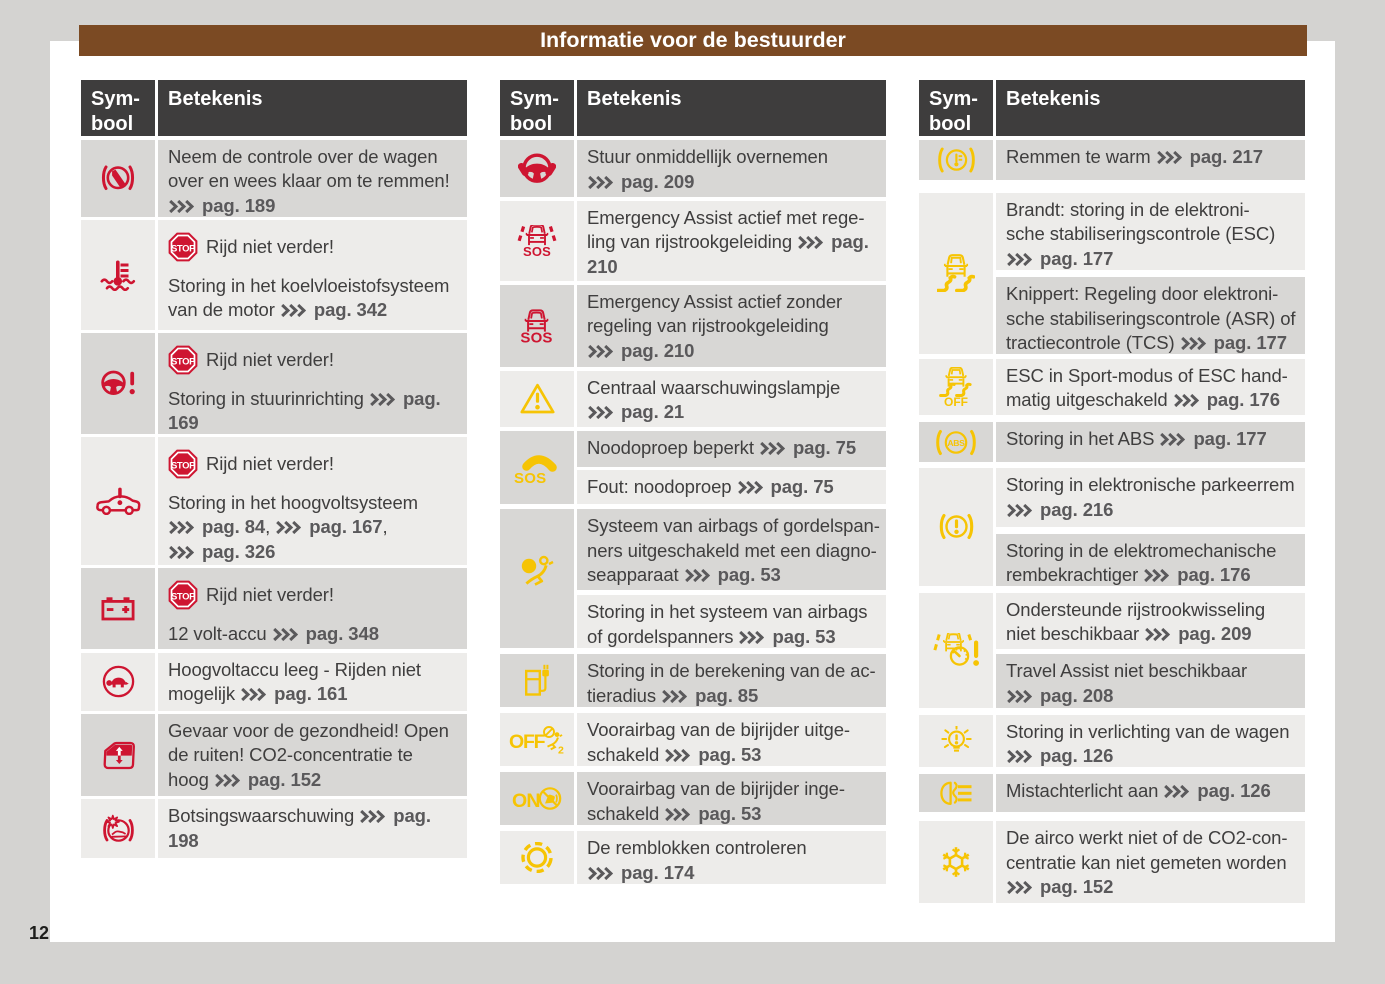 The image size is (1385, 984). What do you see at coordinates (561, 750) in the screenshot?
I see `svg-text: 2` at bounding box center [561, 750].